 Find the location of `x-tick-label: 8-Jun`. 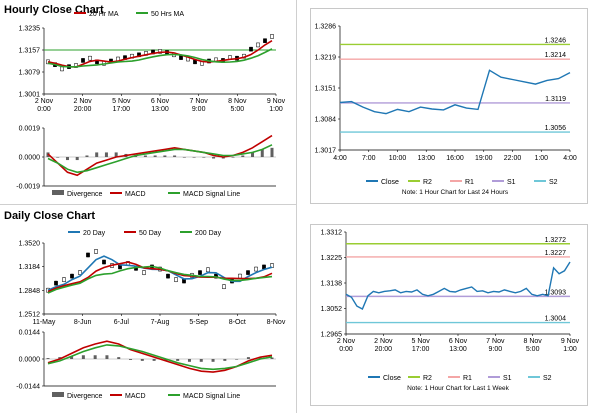

x-tick-label: 8-Jun is located at coordinates (83, 322).